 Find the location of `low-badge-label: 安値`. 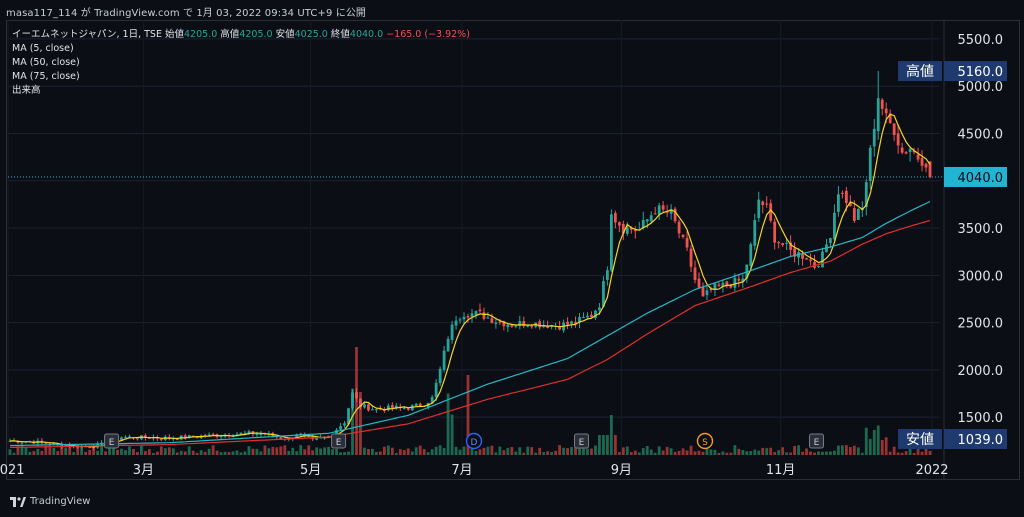

low-badge-label: 安値 is located at coordinates (920, 440).